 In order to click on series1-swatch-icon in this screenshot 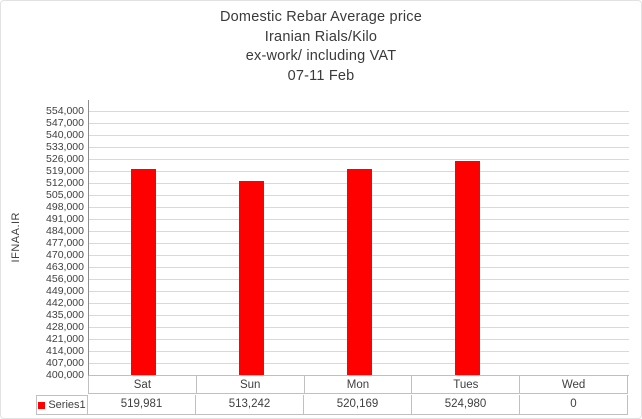, I will do `click(42, 405)`.